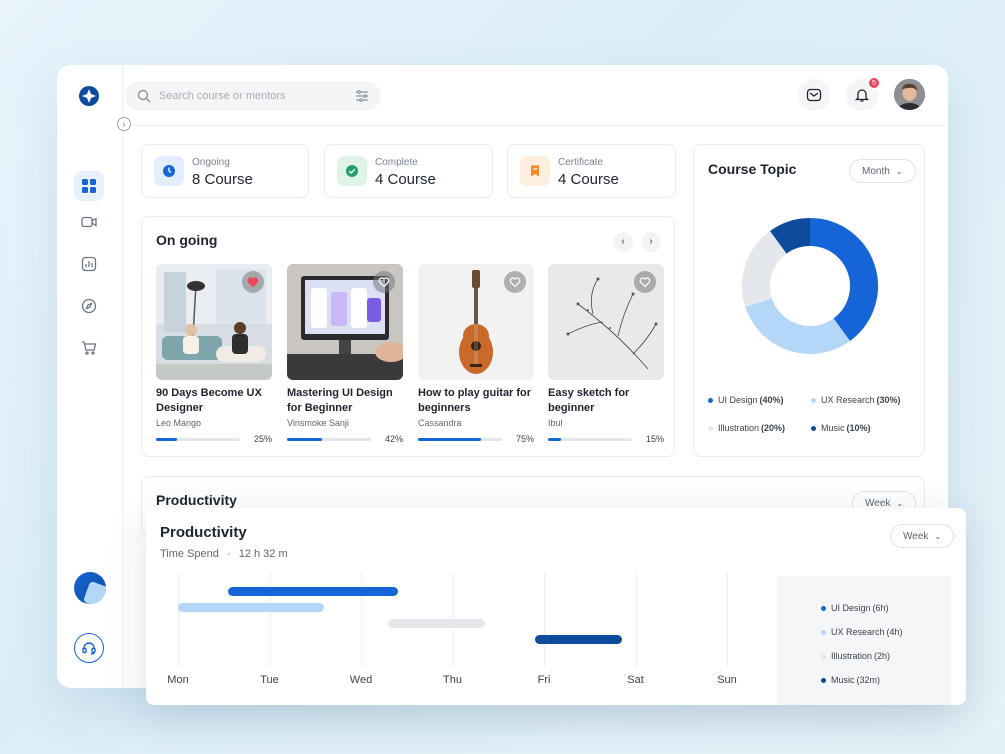 The width and height of the screenshot is (1005, 754). I want to click on day-label: Mon, so click(178, 680).